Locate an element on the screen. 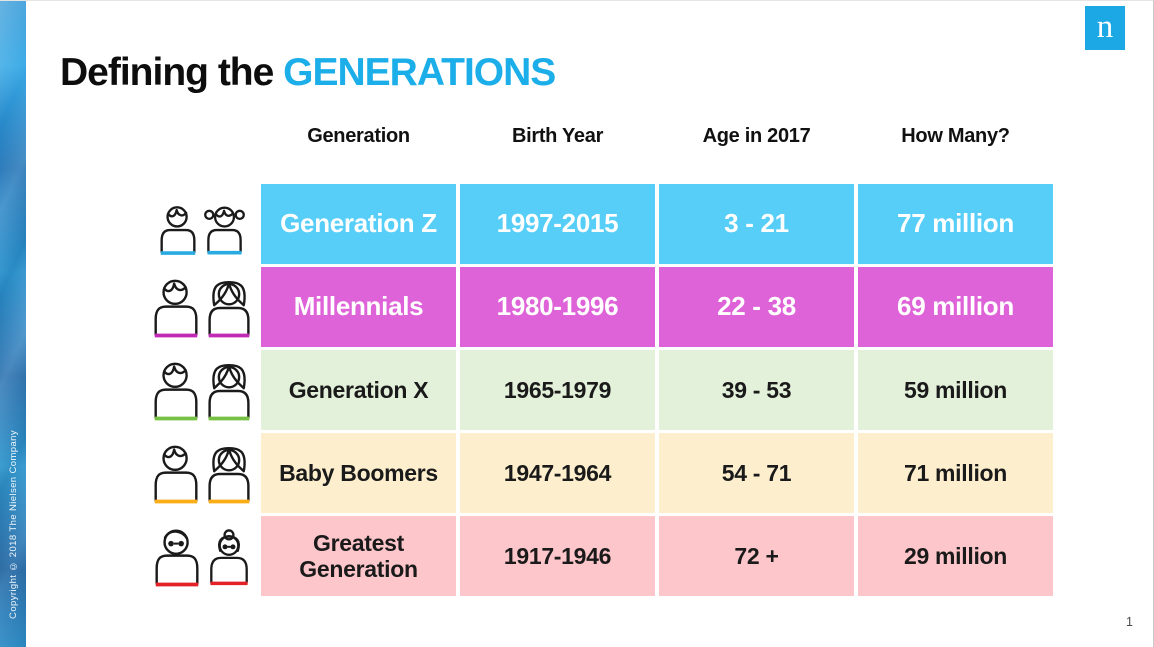 The width and height of the screenshot is (1154, 647). title-accent: GENERATIONS is located at coordinates (419, 72).